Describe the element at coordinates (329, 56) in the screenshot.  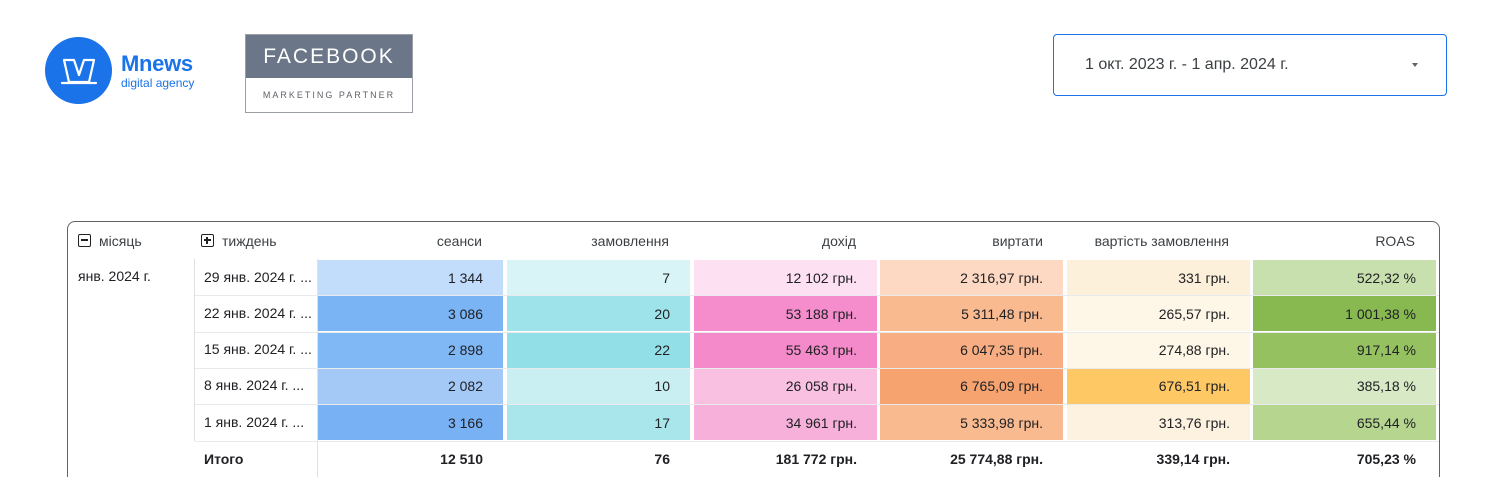
I see `facebook-badge-title: FACEBOOK` at that location.